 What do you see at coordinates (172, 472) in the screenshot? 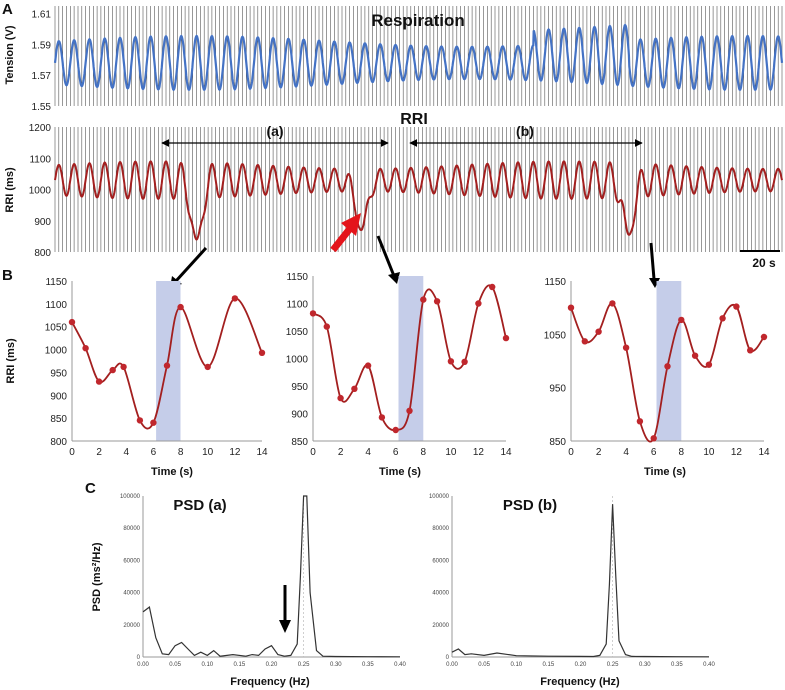
I see `zoom-1-xlabel: Time (s)` at bounding box center [172, 472].